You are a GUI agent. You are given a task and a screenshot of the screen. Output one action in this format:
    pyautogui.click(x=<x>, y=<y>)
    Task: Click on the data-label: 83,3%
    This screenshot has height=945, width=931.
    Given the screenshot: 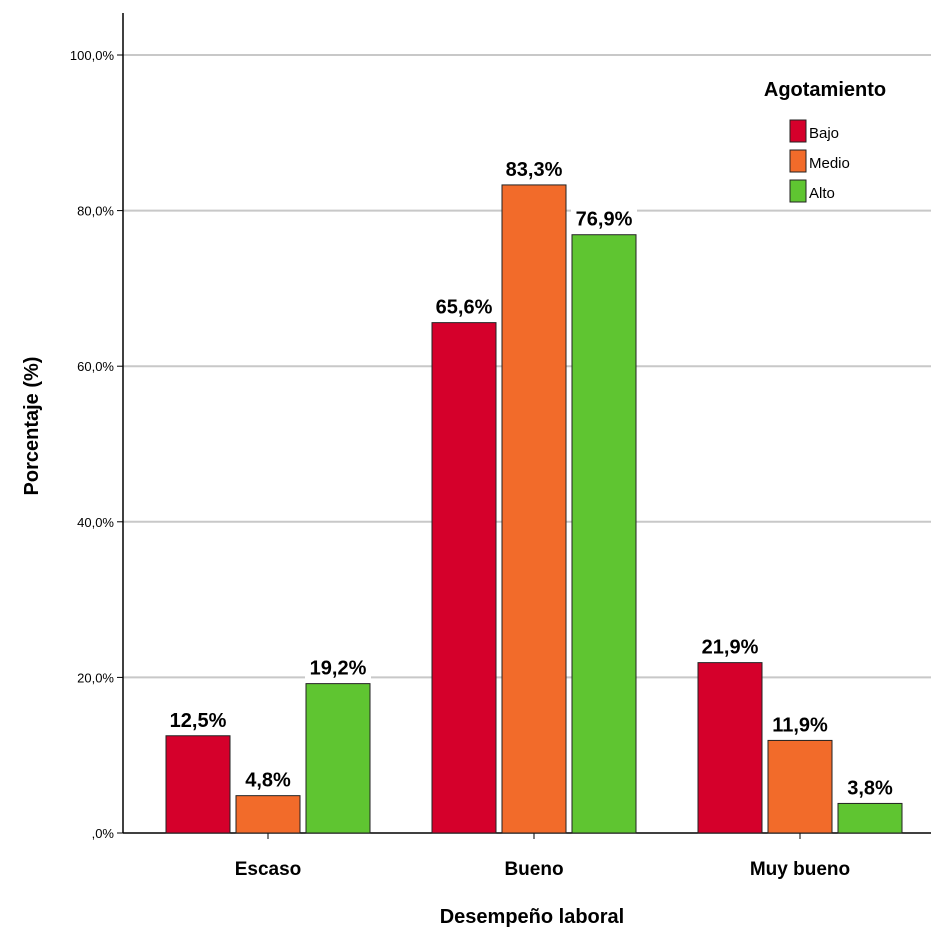 What is the action you would take?
    pyautogui.click(x=534, y=170)
    